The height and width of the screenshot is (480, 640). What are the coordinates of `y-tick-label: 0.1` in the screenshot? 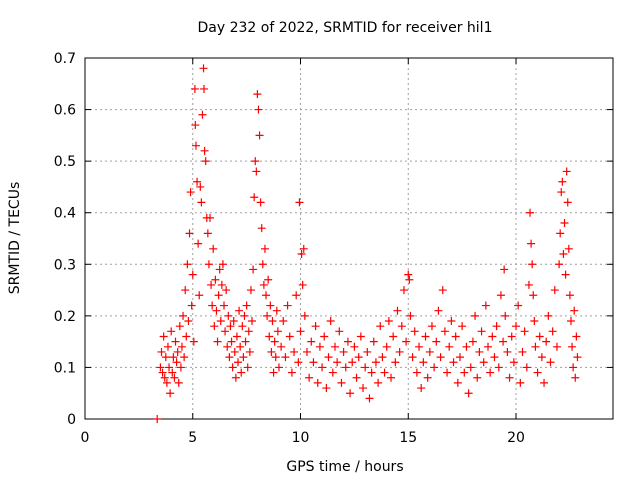 It's located at (65, 368).